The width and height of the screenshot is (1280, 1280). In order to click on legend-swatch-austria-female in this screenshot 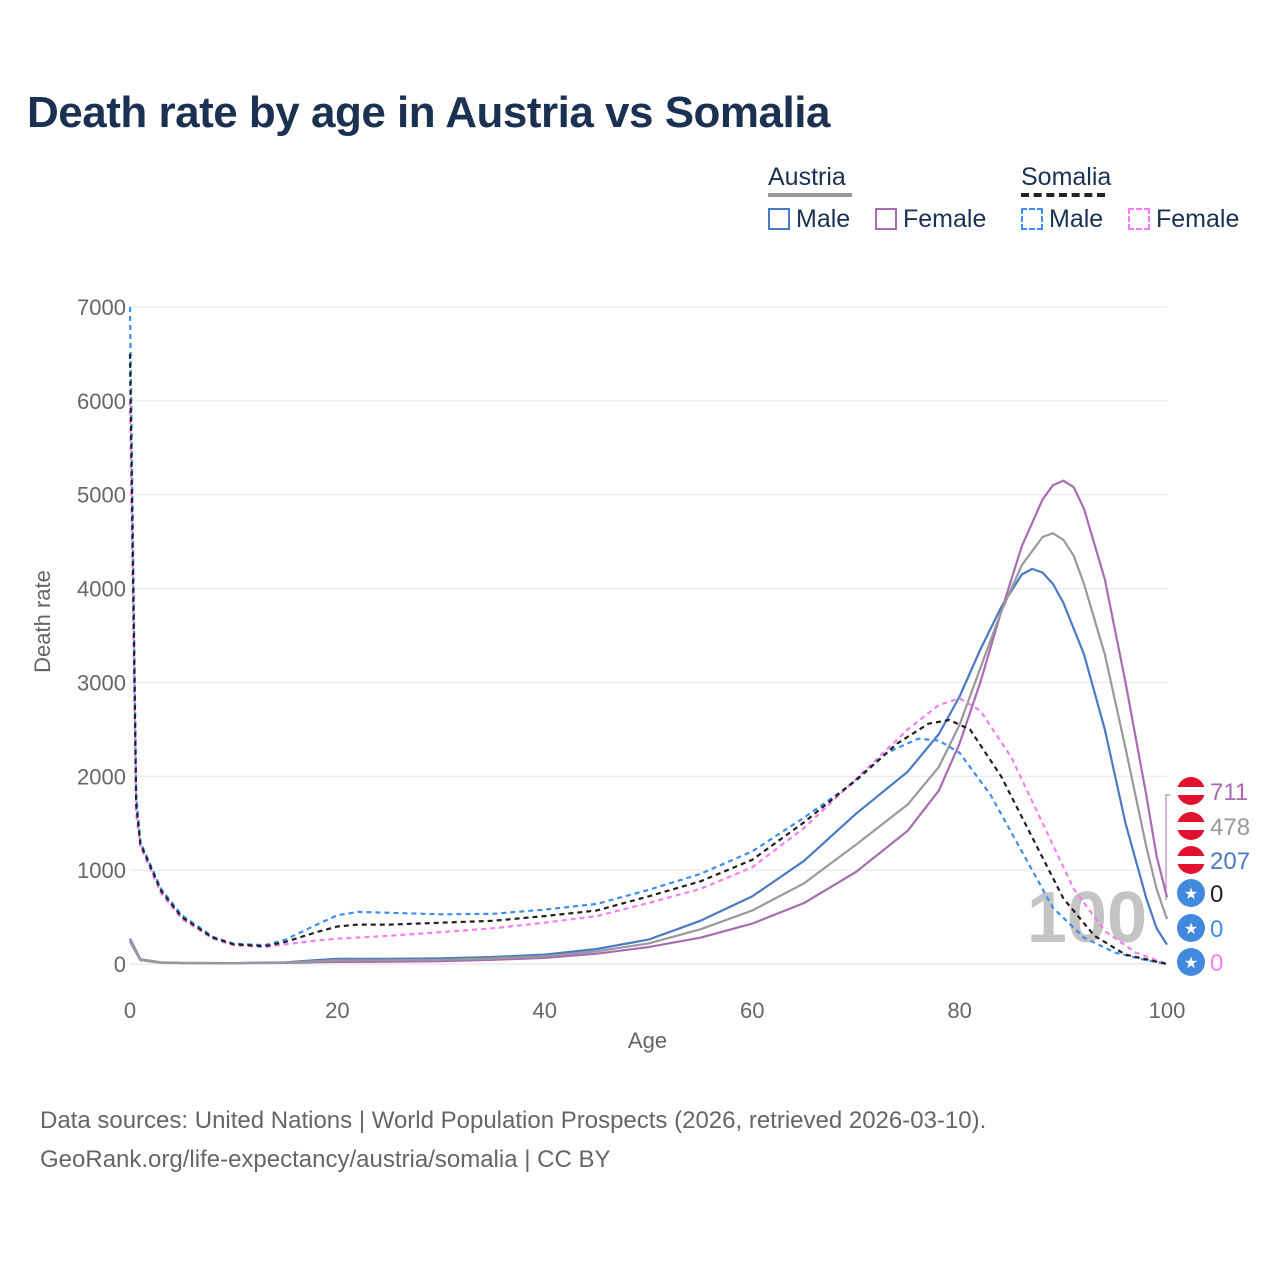, I will do `click(886, 219)`.